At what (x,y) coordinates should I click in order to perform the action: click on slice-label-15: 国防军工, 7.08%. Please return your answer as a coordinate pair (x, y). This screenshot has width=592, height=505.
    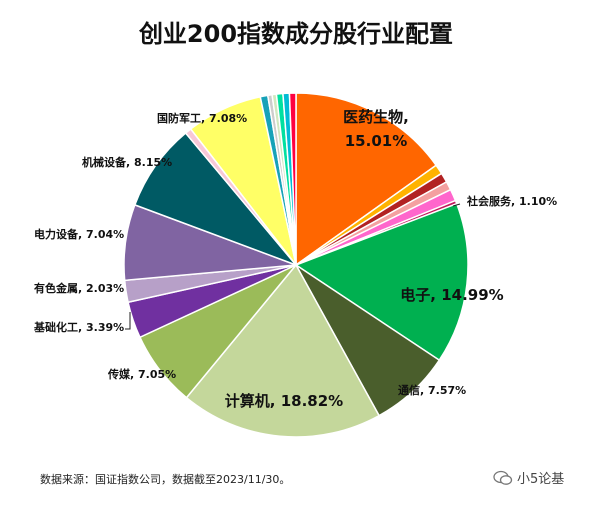
    Looking at the image, I should click on (202, 118).